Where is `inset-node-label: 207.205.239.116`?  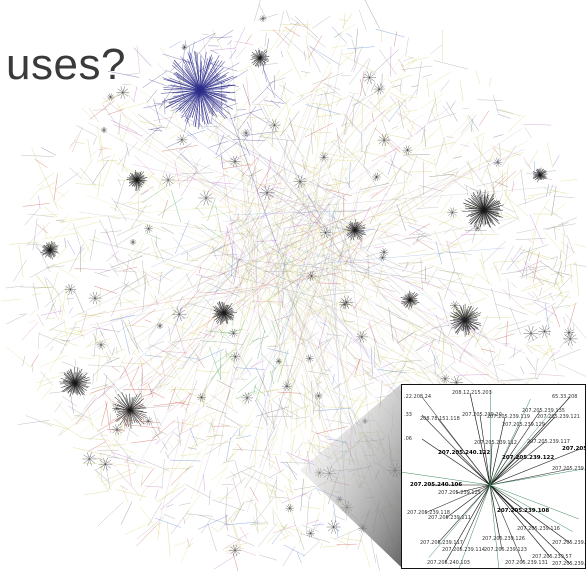
inset-node-label: 207.205.239.116 is located at coordinates (538, 529).